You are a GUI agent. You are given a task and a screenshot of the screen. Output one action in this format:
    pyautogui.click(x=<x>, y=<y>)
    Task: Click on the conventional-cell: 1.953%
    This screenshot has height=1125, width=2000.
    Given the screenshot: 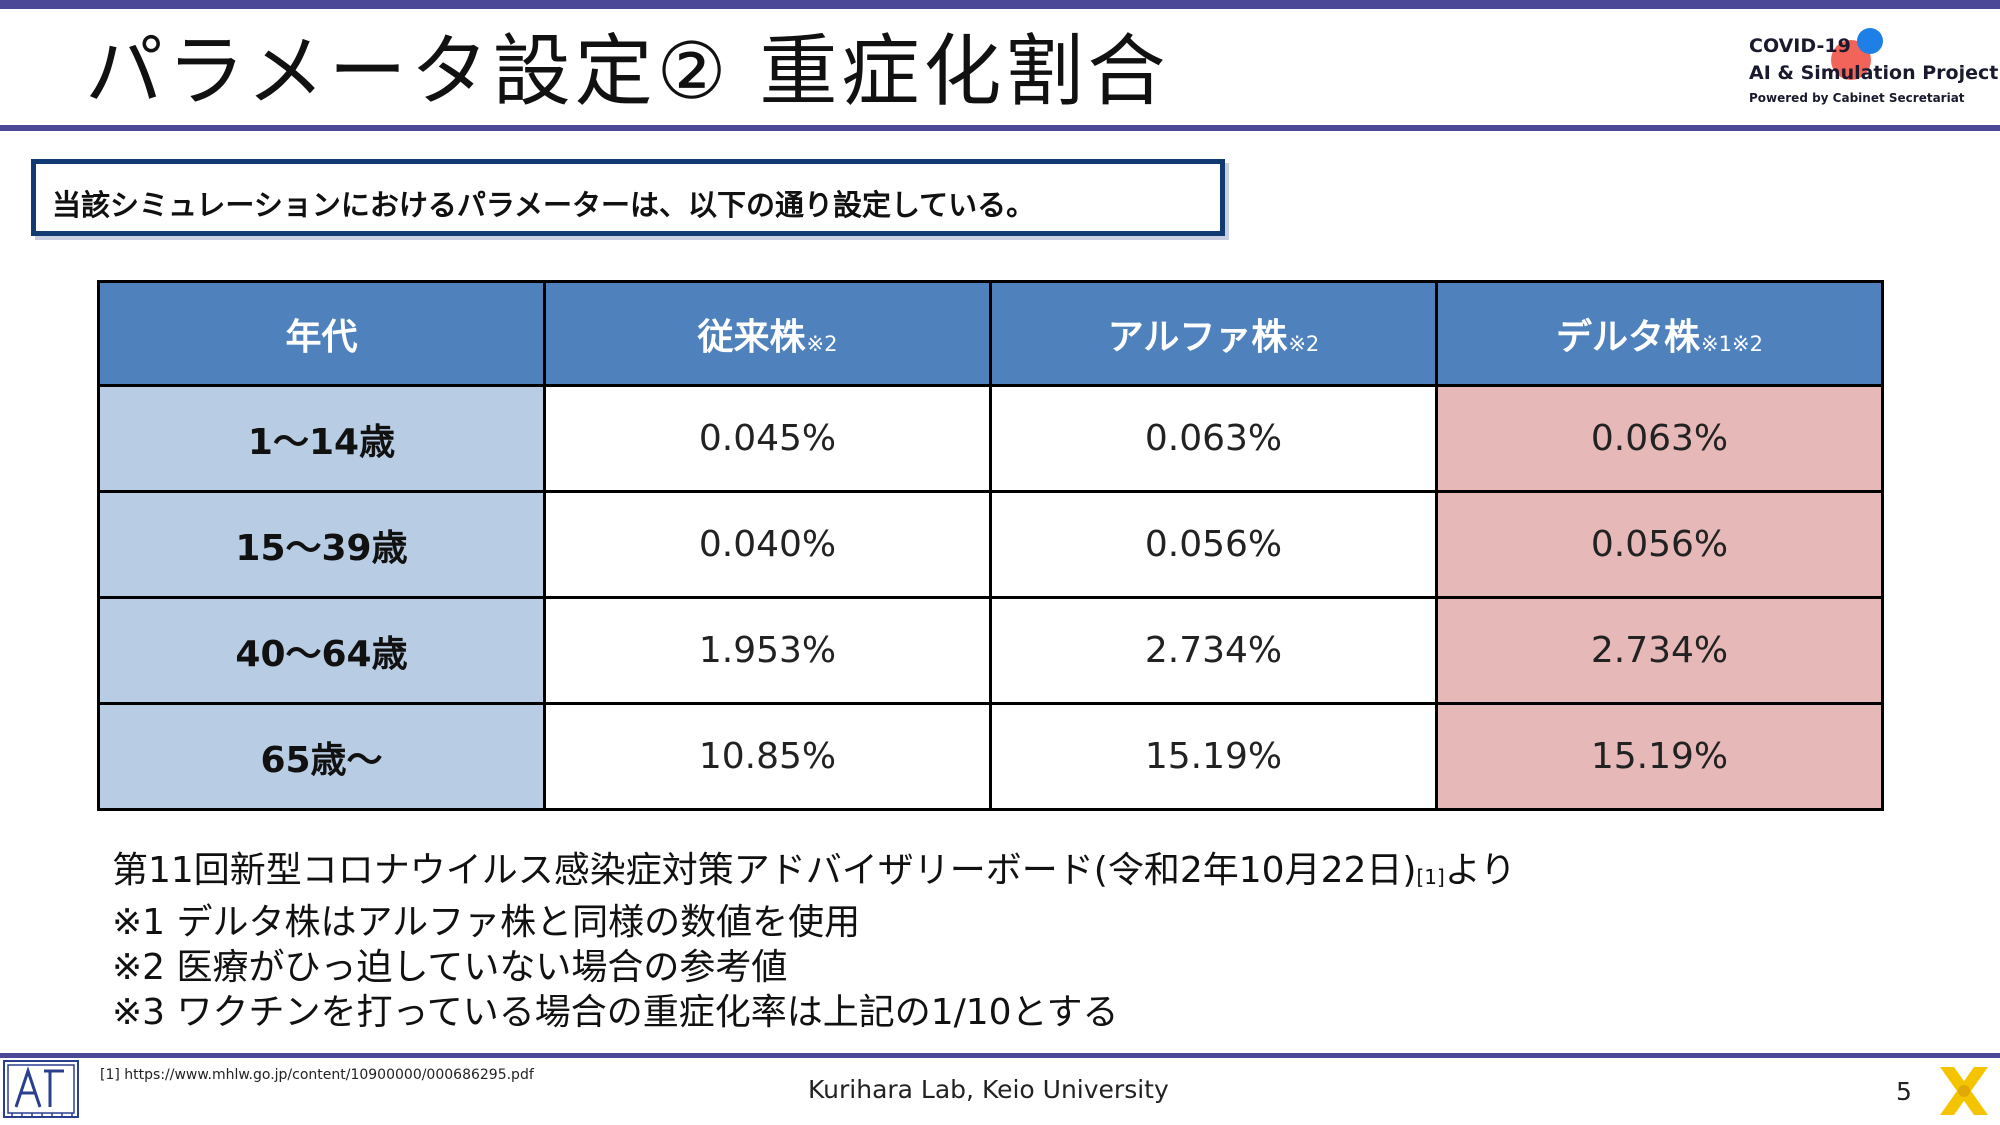 What is the action you would take?
    pyautogui.click(x=767, y=650)
    